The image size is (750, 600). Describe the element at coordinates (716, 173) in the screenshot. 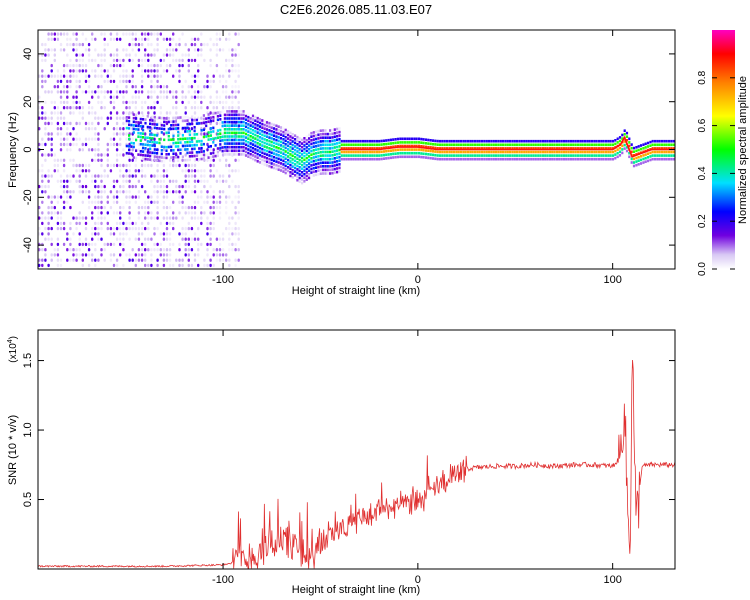

I see `colorbar-ticks: 0.00.20.40.60.8` at that location.